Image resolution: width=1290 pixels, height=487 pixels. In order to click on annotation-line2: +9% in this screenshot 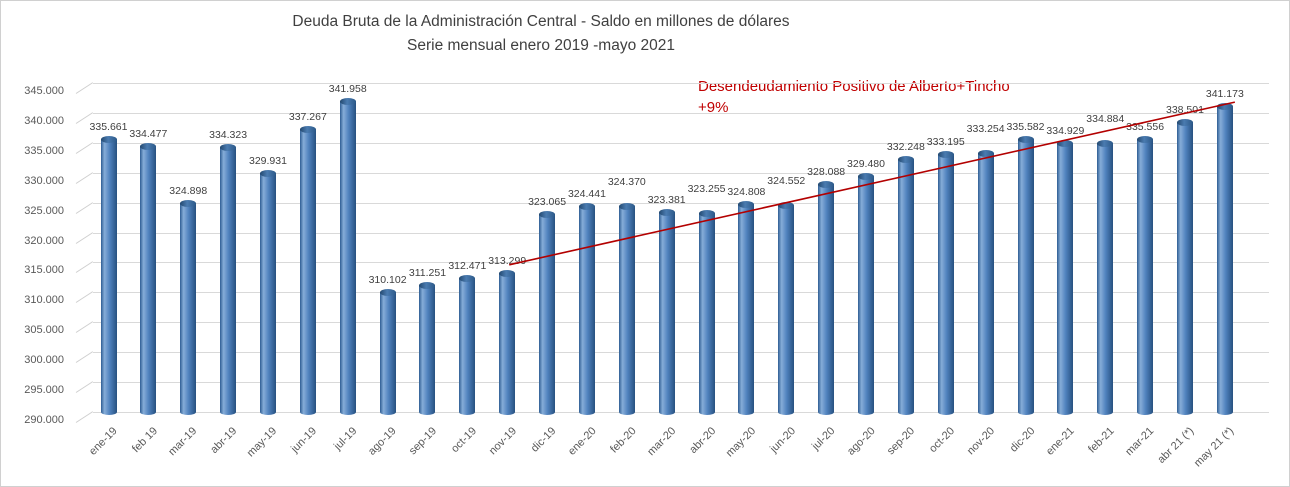, I will do `click(713, 107)`.